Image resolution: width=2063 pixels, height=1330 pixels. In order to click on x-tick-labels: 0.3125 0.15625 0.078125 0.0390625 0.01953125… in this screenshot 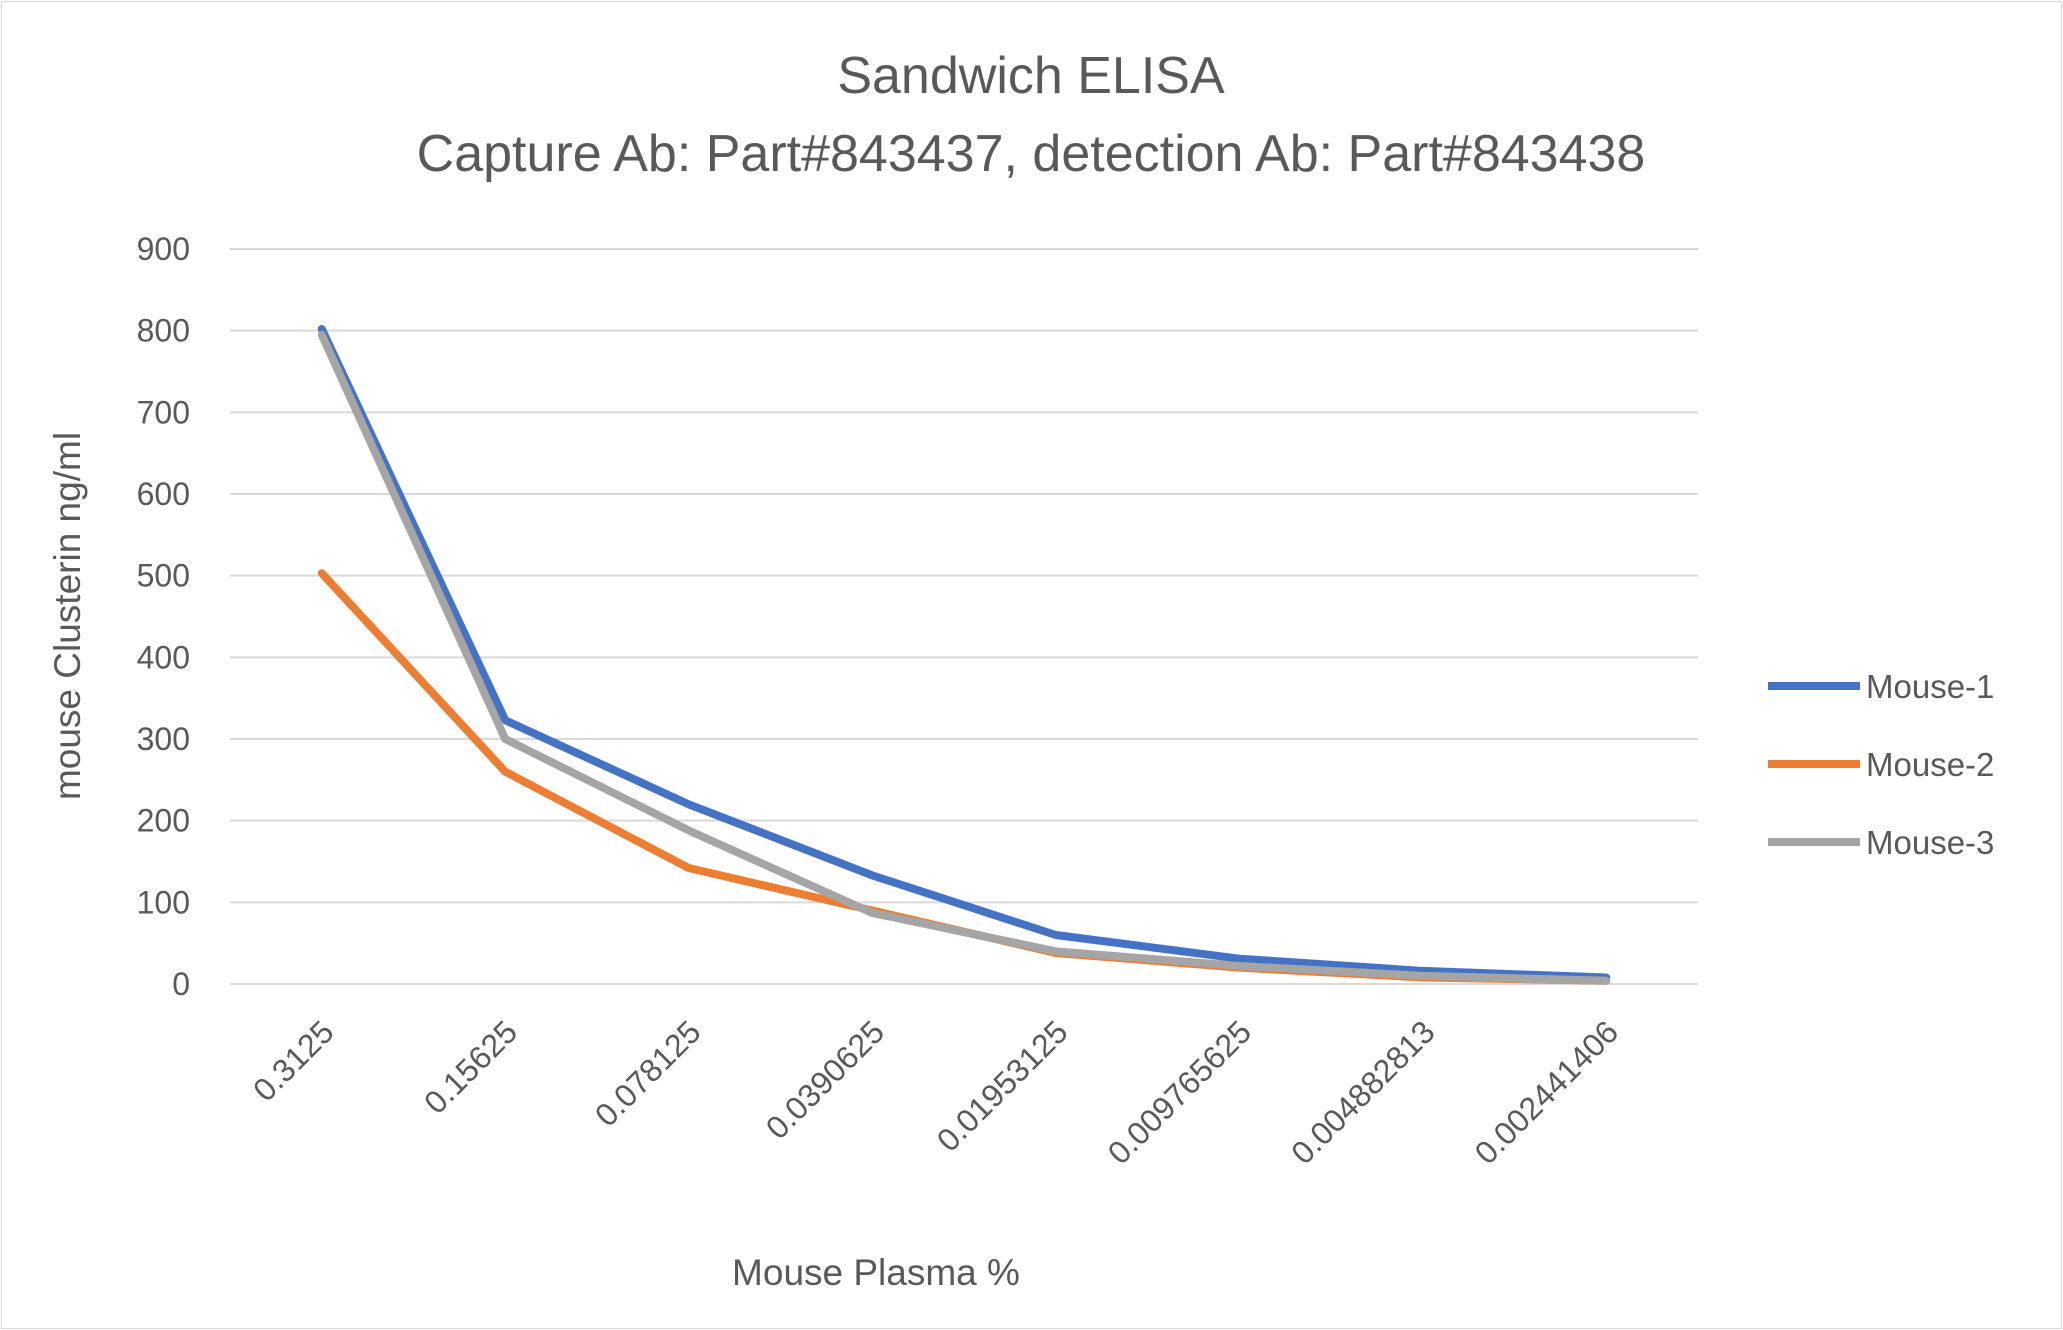, I will do `click(935, 1092)`.